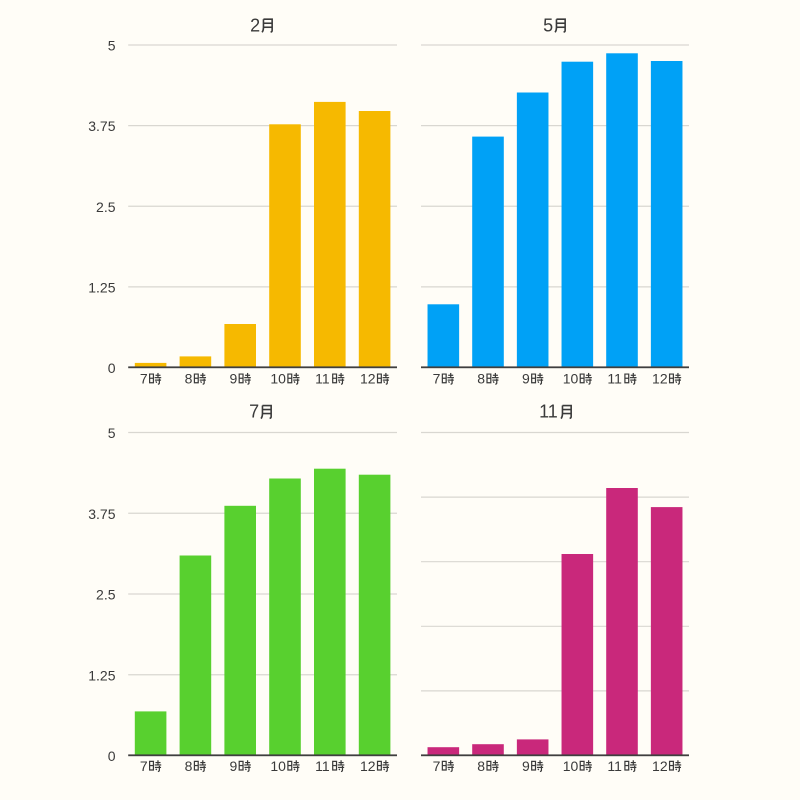 The image size is (800, 800). Describe the element at coordinates (255, 25) in the screenshot. I see `svg-text: 2` at that location.